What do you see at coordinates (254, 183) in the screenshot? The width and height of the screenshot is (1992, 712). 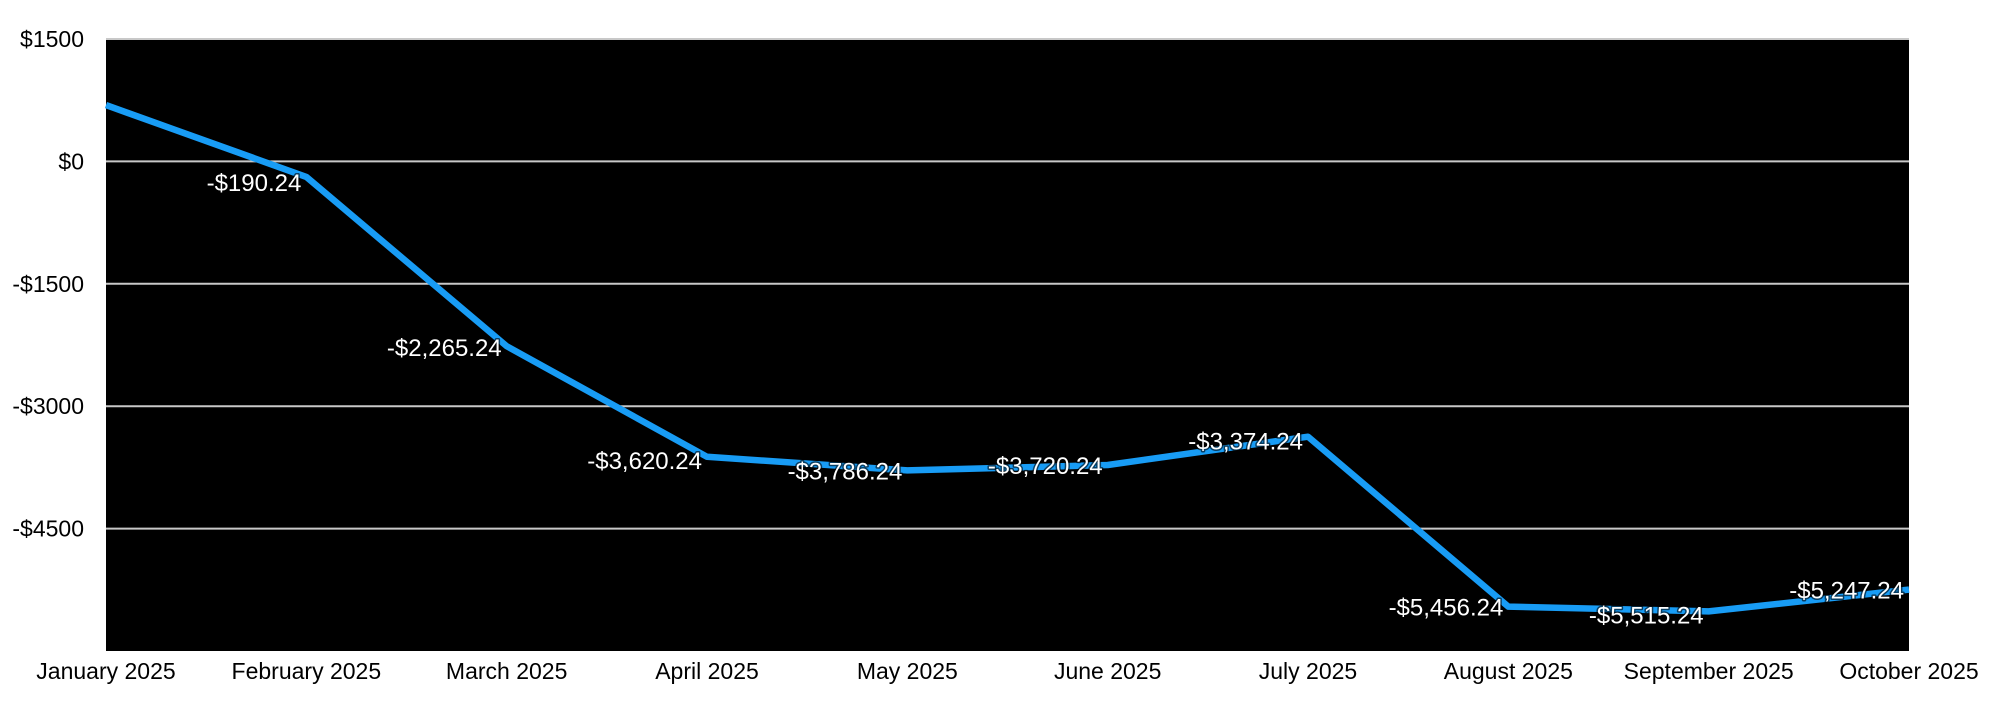 I see `data-point-label: -$190.24` at bounding box center [254, 183].